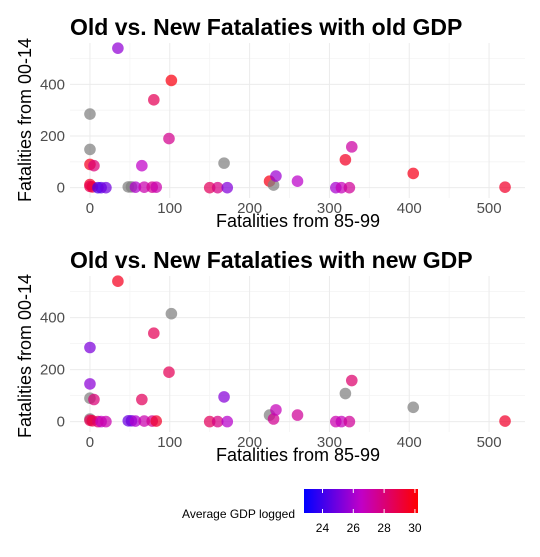  Describe the element at coordinates (238, 514) in the screenshot. I see `legend-title: Average GDP logged` at that location.